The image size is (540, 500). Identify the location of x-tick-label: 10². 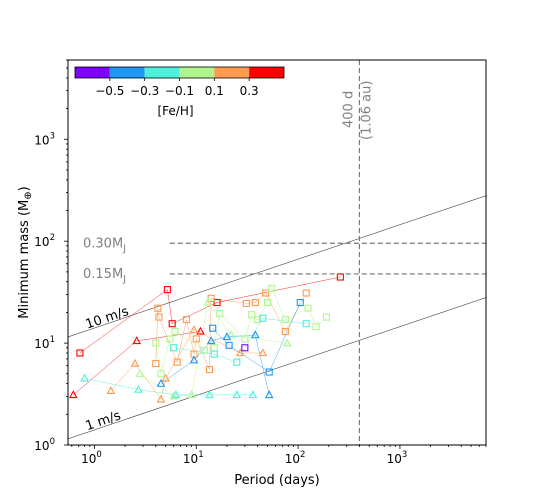
(295, 458).